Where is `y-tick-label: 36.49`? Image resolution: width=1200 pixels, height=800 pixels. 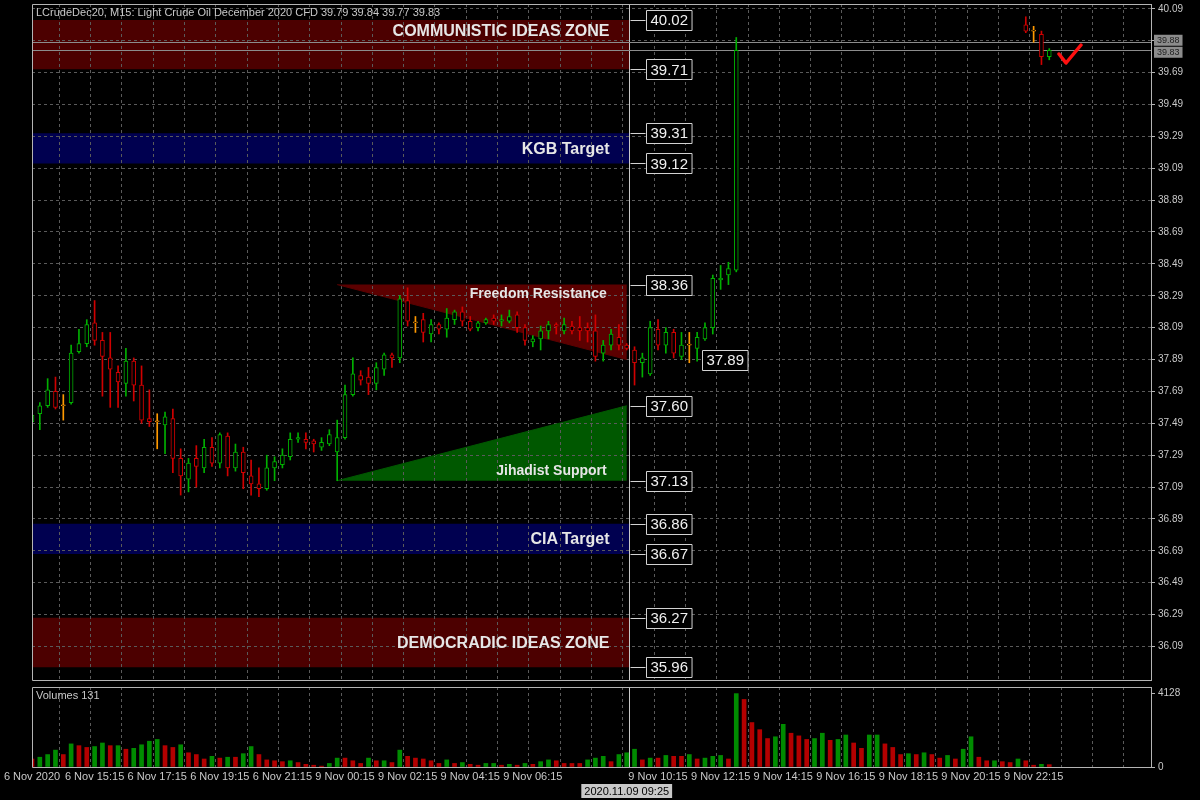
y-tick-label: 36.49 is located at coordinates (1171, 582).